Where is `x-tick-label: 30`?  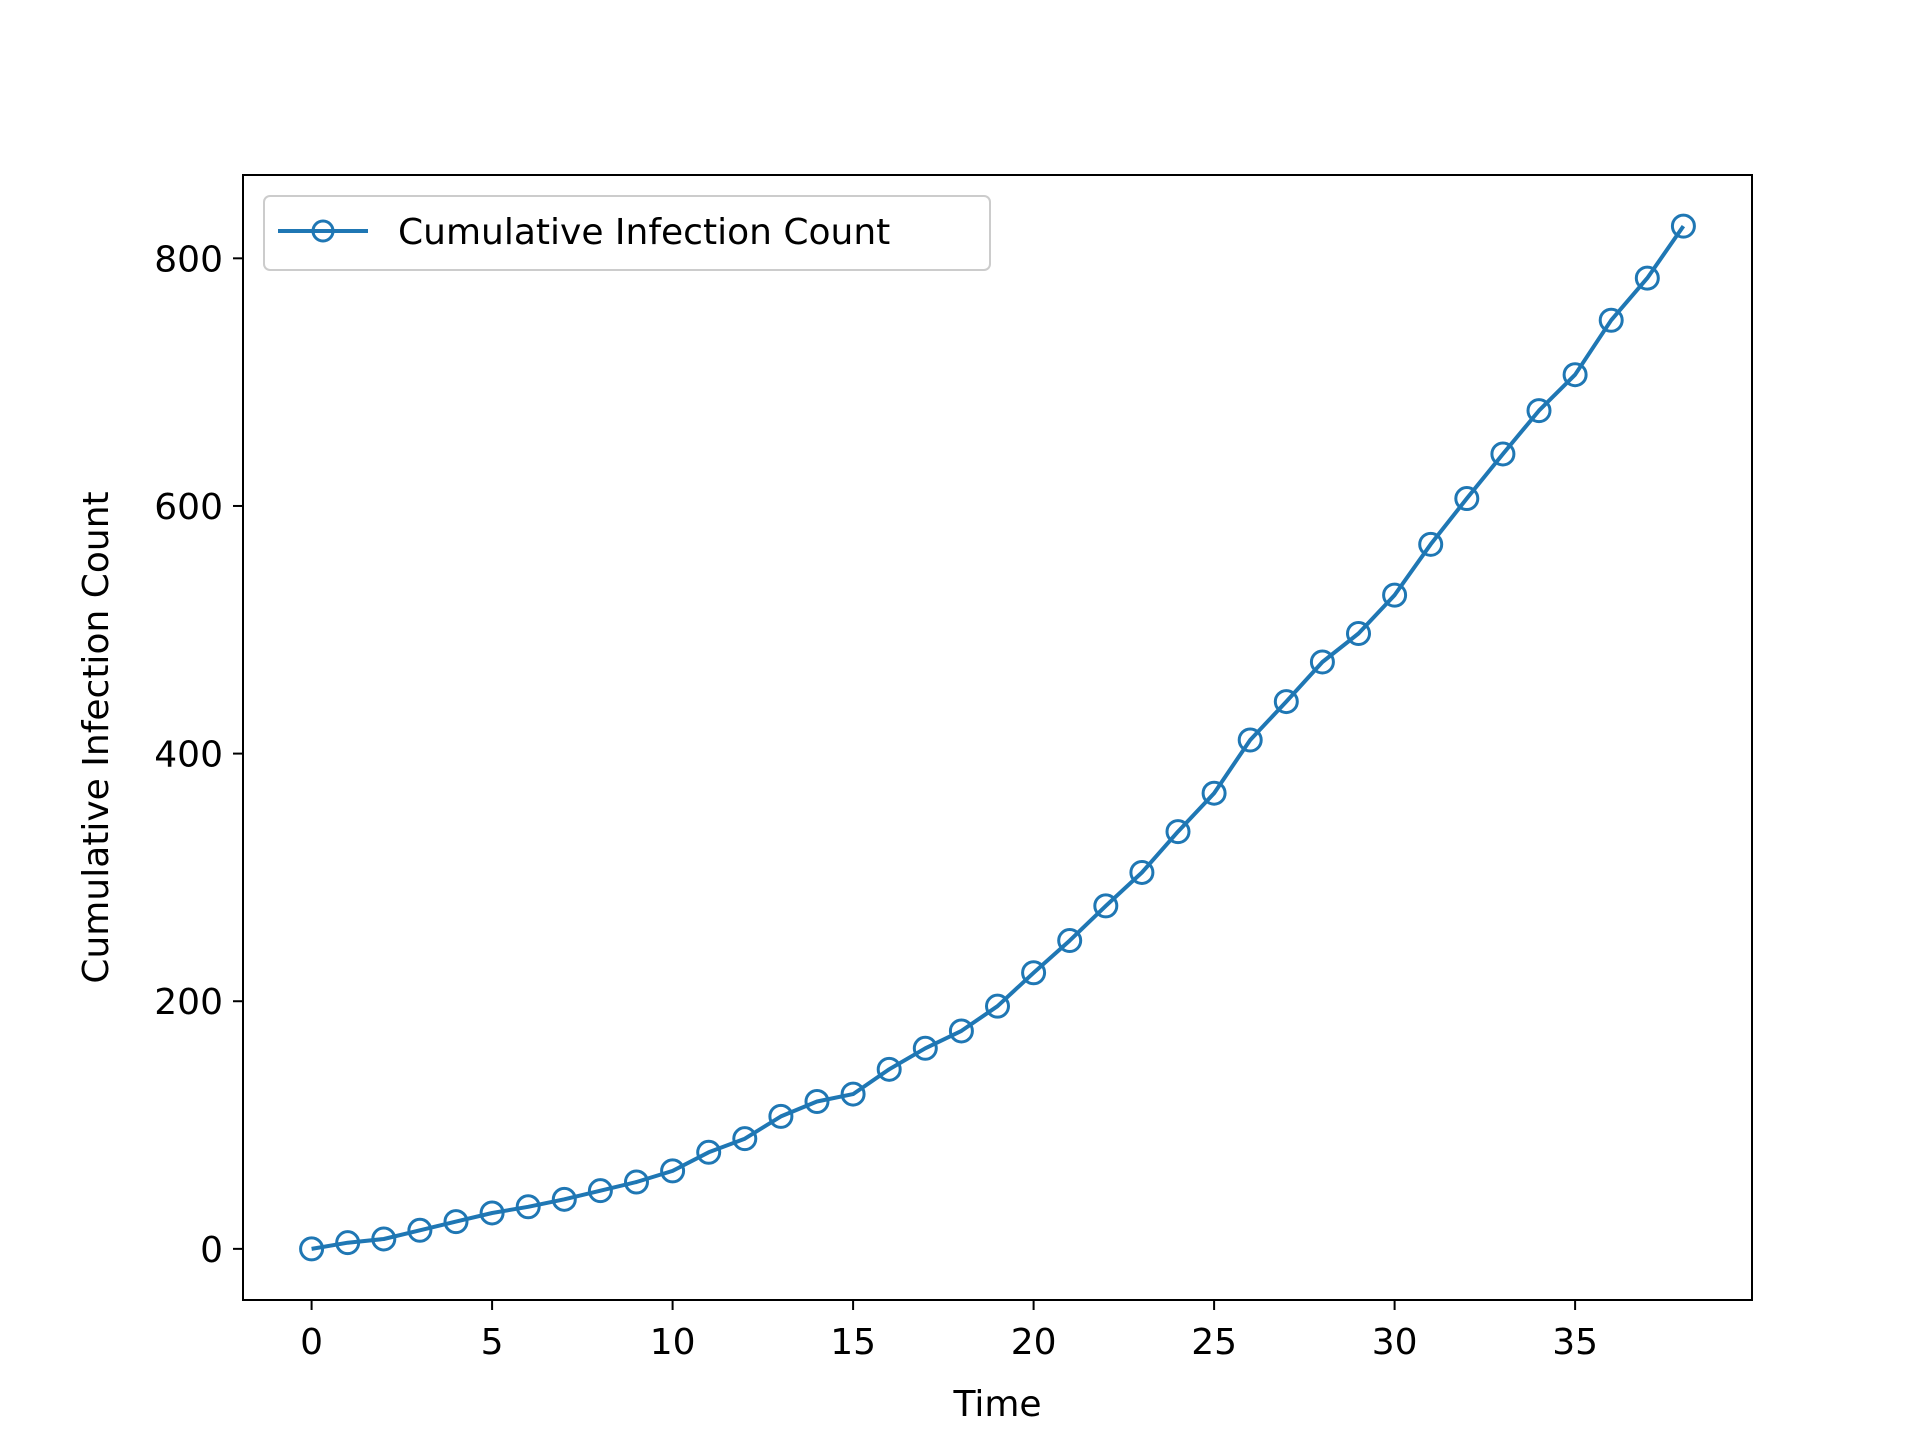
x-tick-label: 30 is located at coordinates (1395, 1342).